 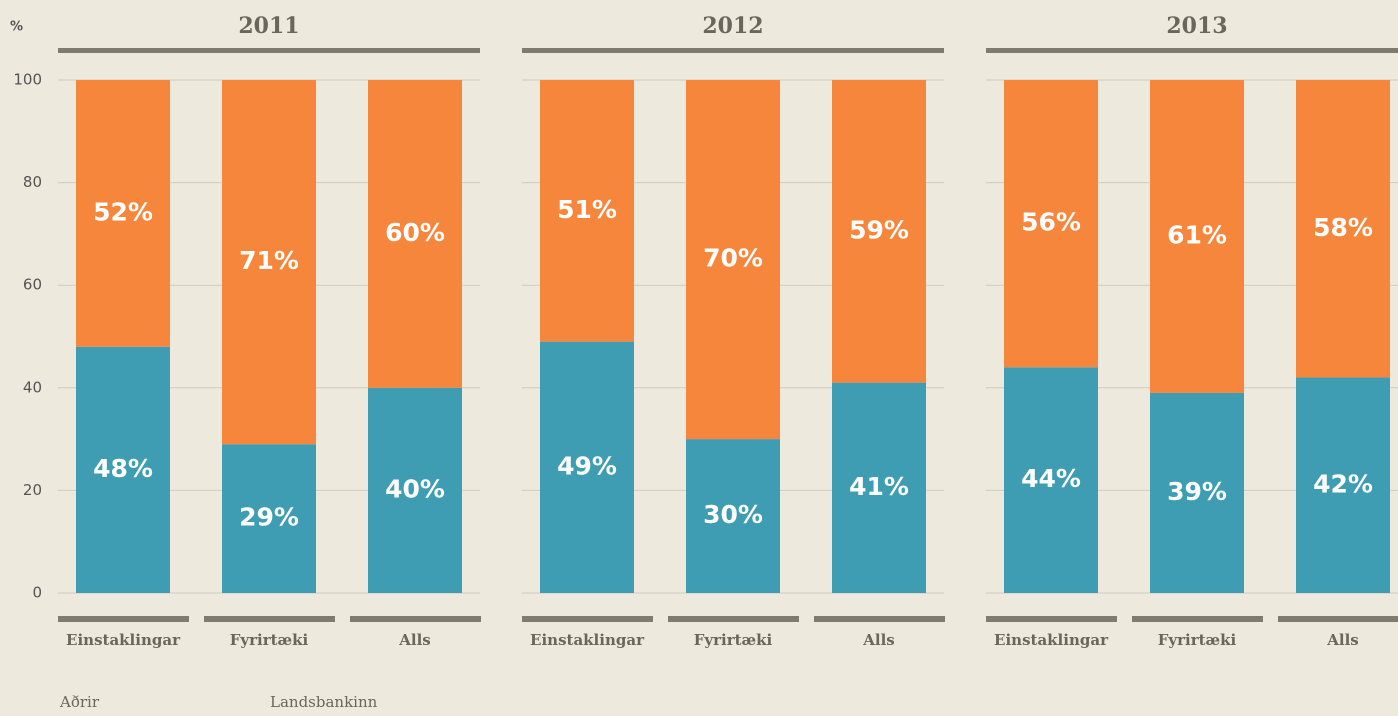 I want to click on value-label: 70%, so click(x=733, y=258).